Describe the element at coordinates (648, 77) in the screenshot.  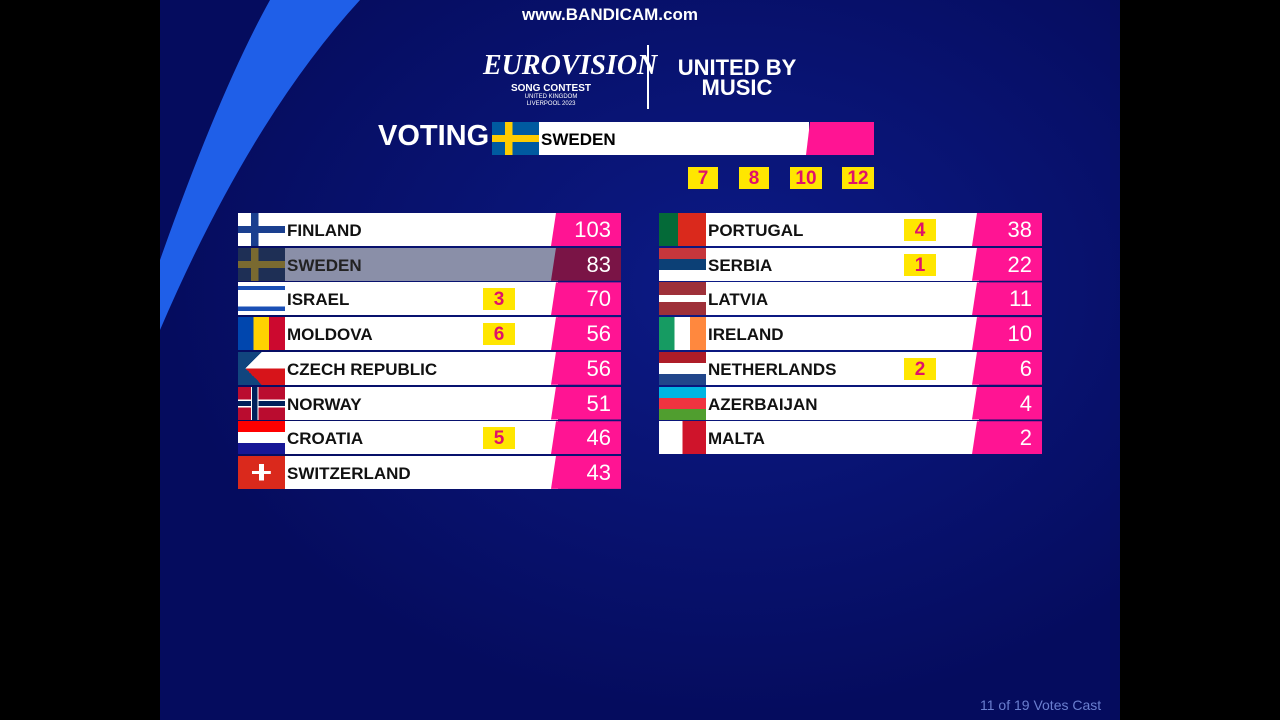
I see `divider` at that location.